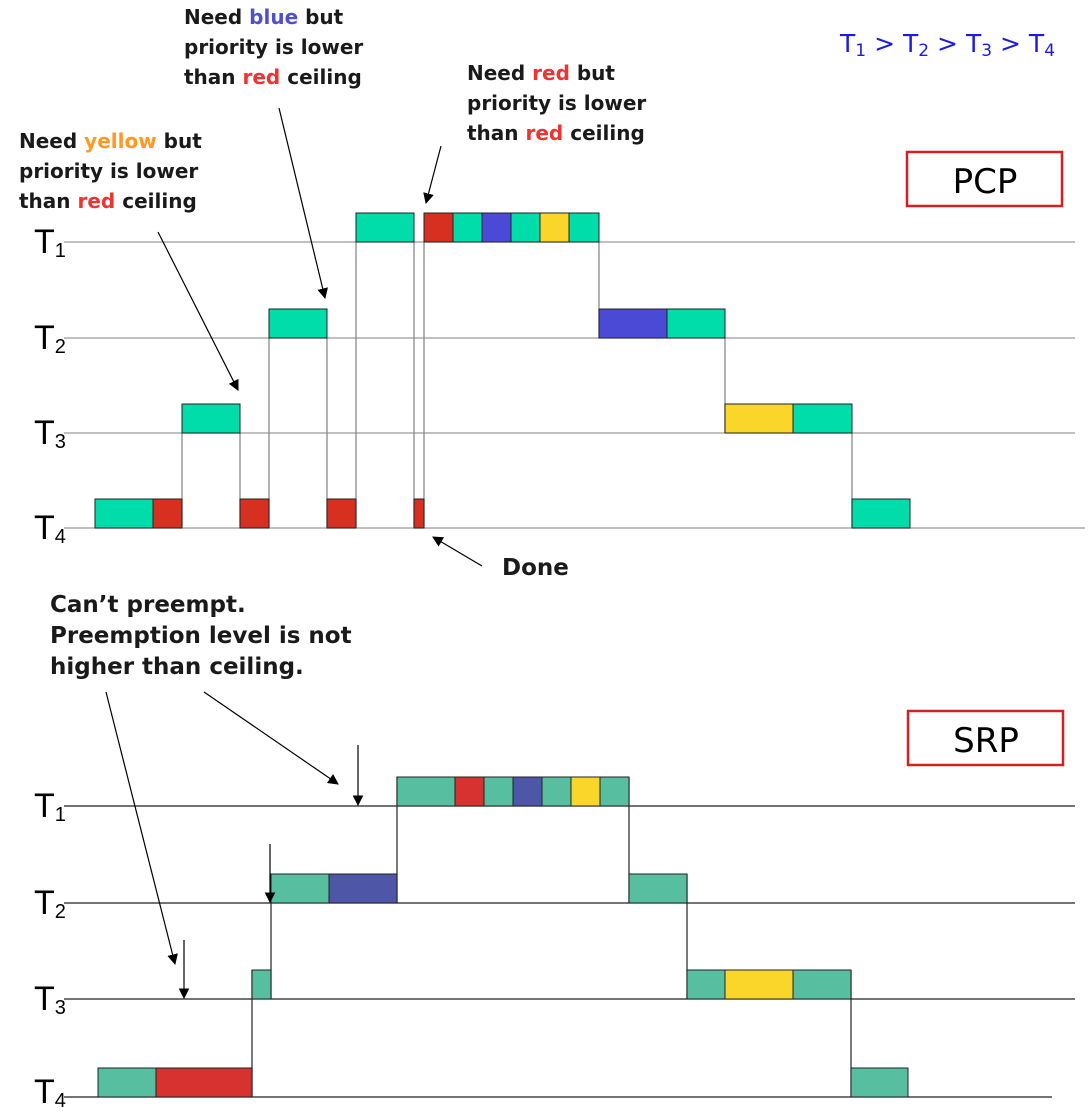 This screenshot has width=1089, height=1111. I want to click on pcp-row-label-t1: T1, so click(50, 242).